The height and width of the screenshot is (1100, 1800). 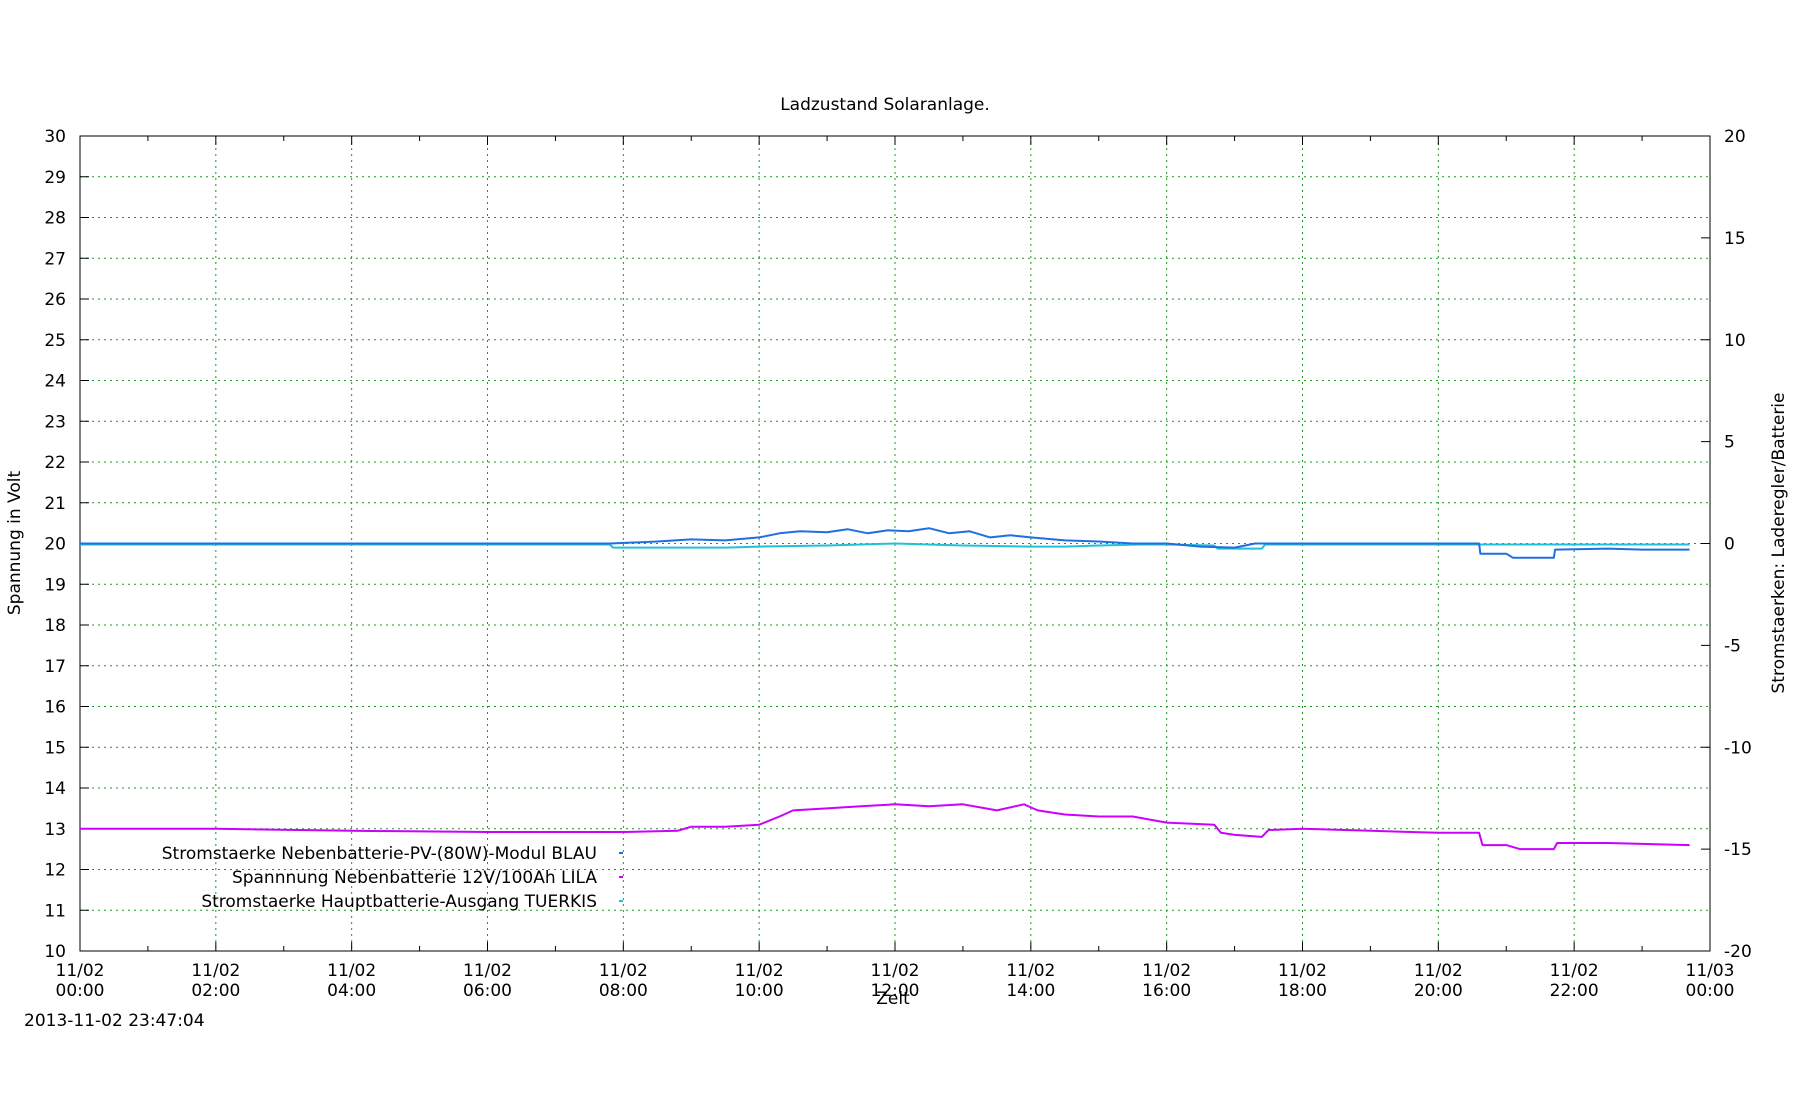 What do you see at coordinates (1779, 543) in the screenshot?
I see `y2-axis-label: Stromstaerken: Laderegler/Batterie` at bounding box center [1779, 543].